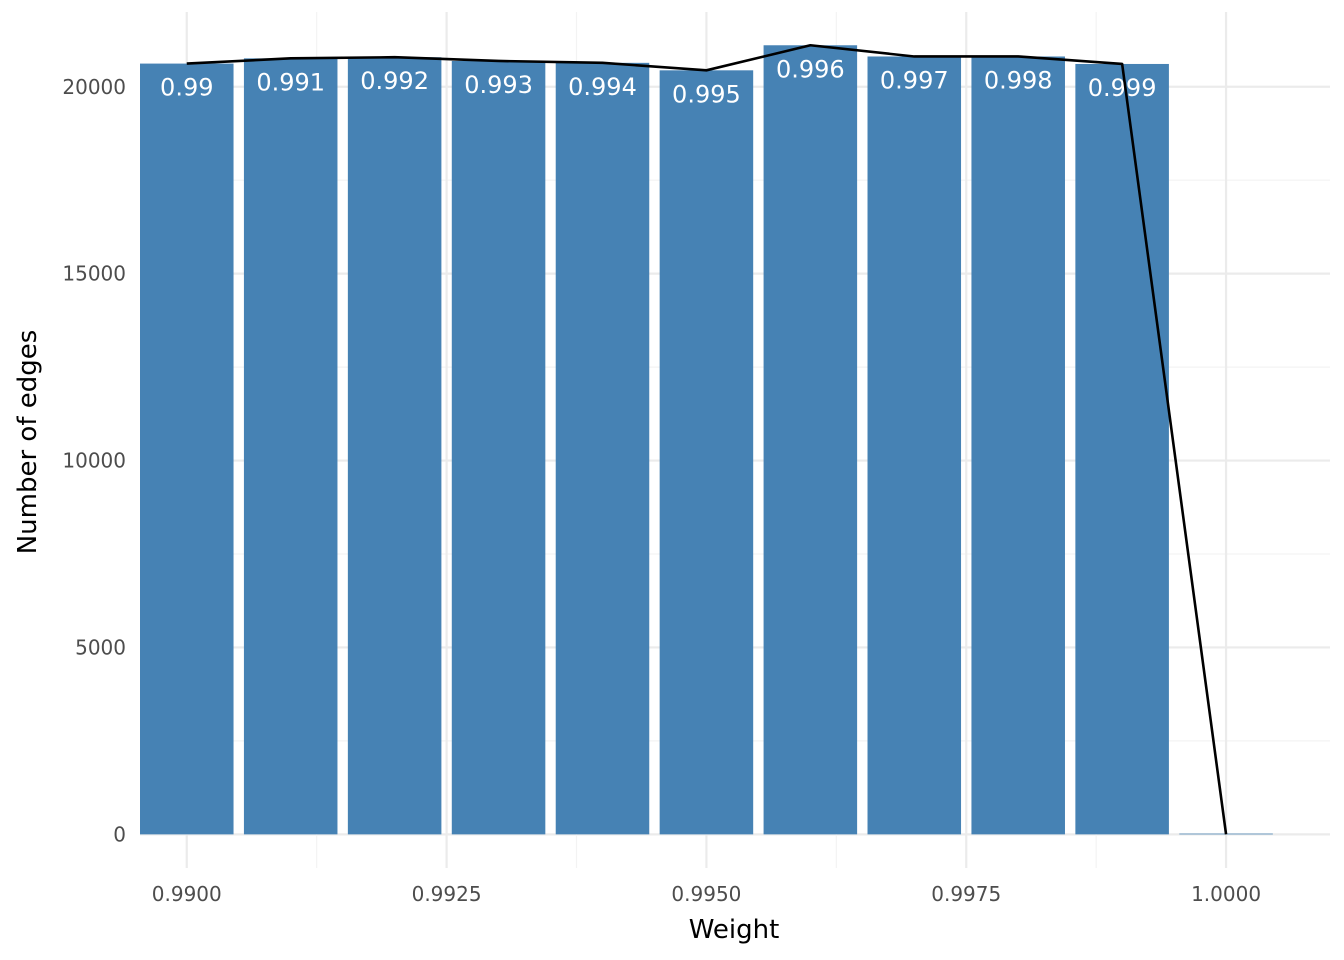  Describe the element at coordinates (187, 894) in the screenshot. I see `x-tick-label: 0.9900` at that location.